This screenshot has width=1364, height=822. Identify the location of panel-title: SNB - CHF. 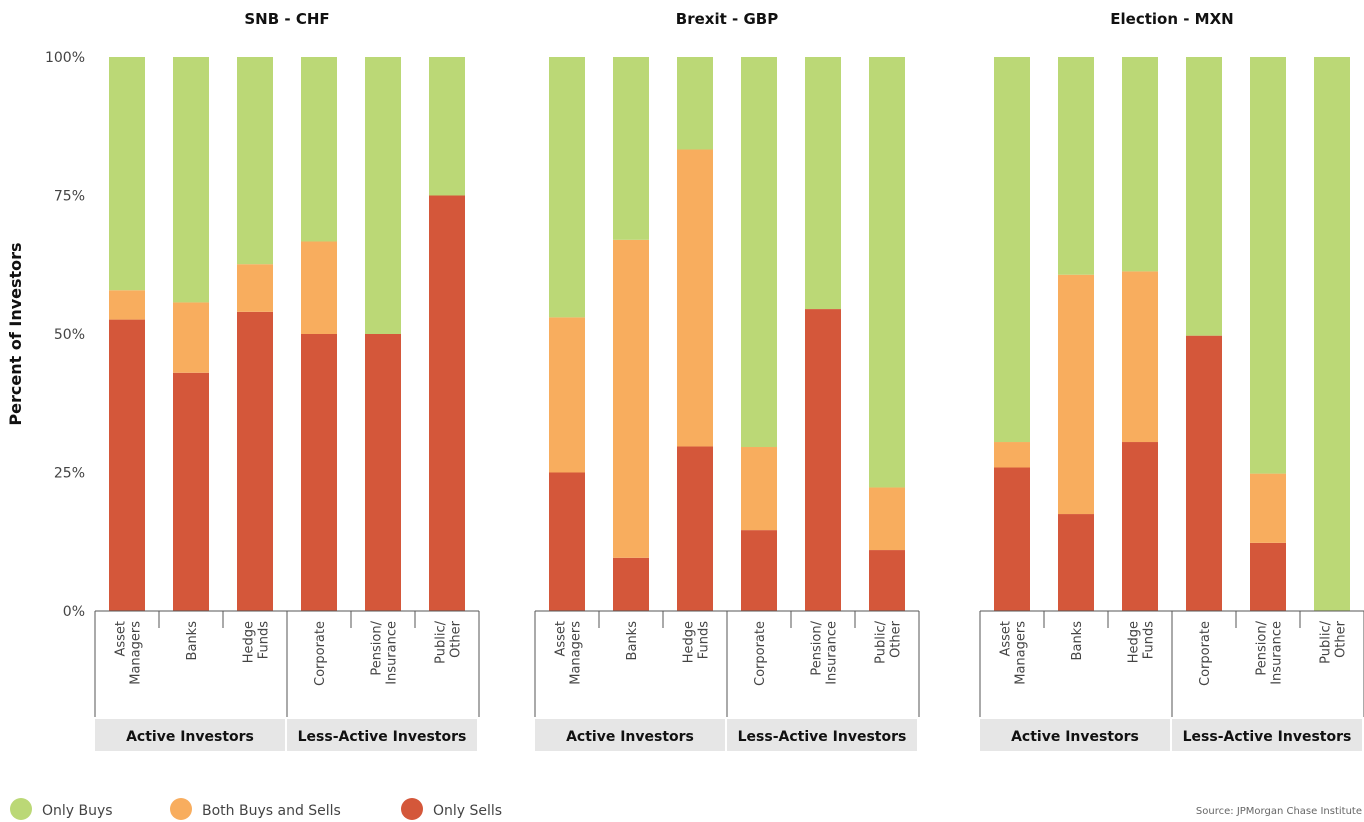
(286, 19).